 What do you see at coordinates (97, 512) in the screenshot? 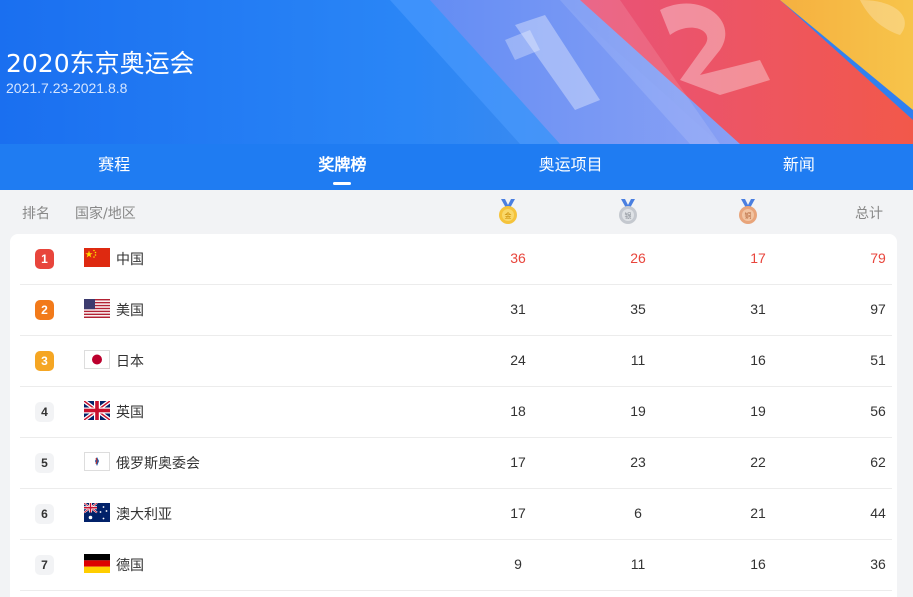
I see `australia-flag-icon` at bounding box center [97, 512].